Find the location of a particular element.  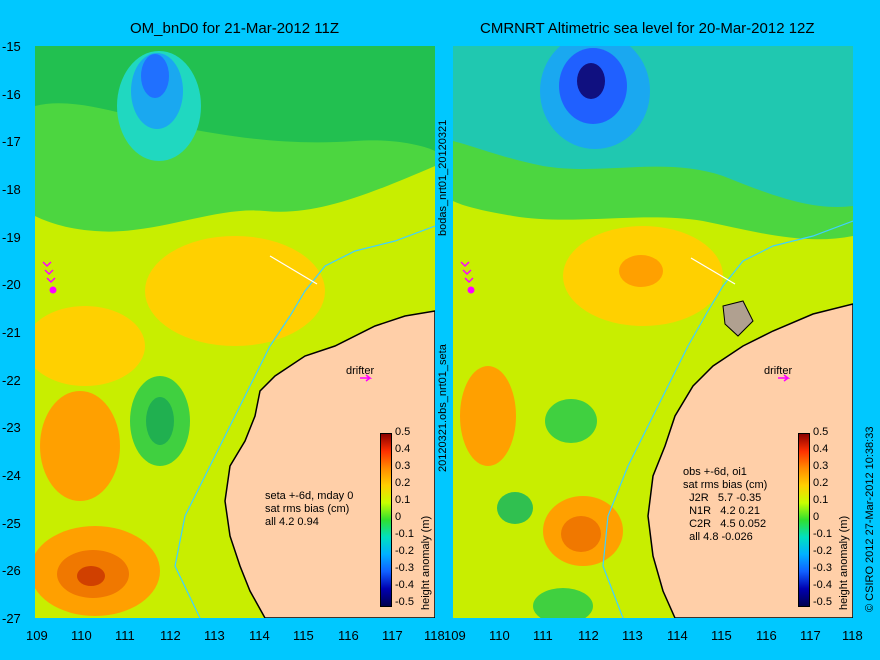

right-drifter-label: drifter is located at coordinates (778, 371).